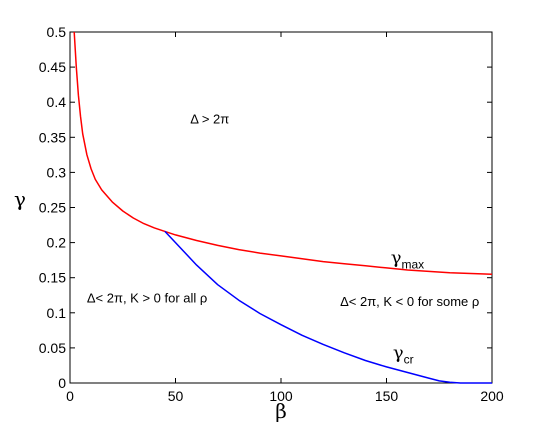  What do you see at coordinates (70, 396) in the screenshot?
I see `x-tick-label: 0` at bounding box center [70, 396].